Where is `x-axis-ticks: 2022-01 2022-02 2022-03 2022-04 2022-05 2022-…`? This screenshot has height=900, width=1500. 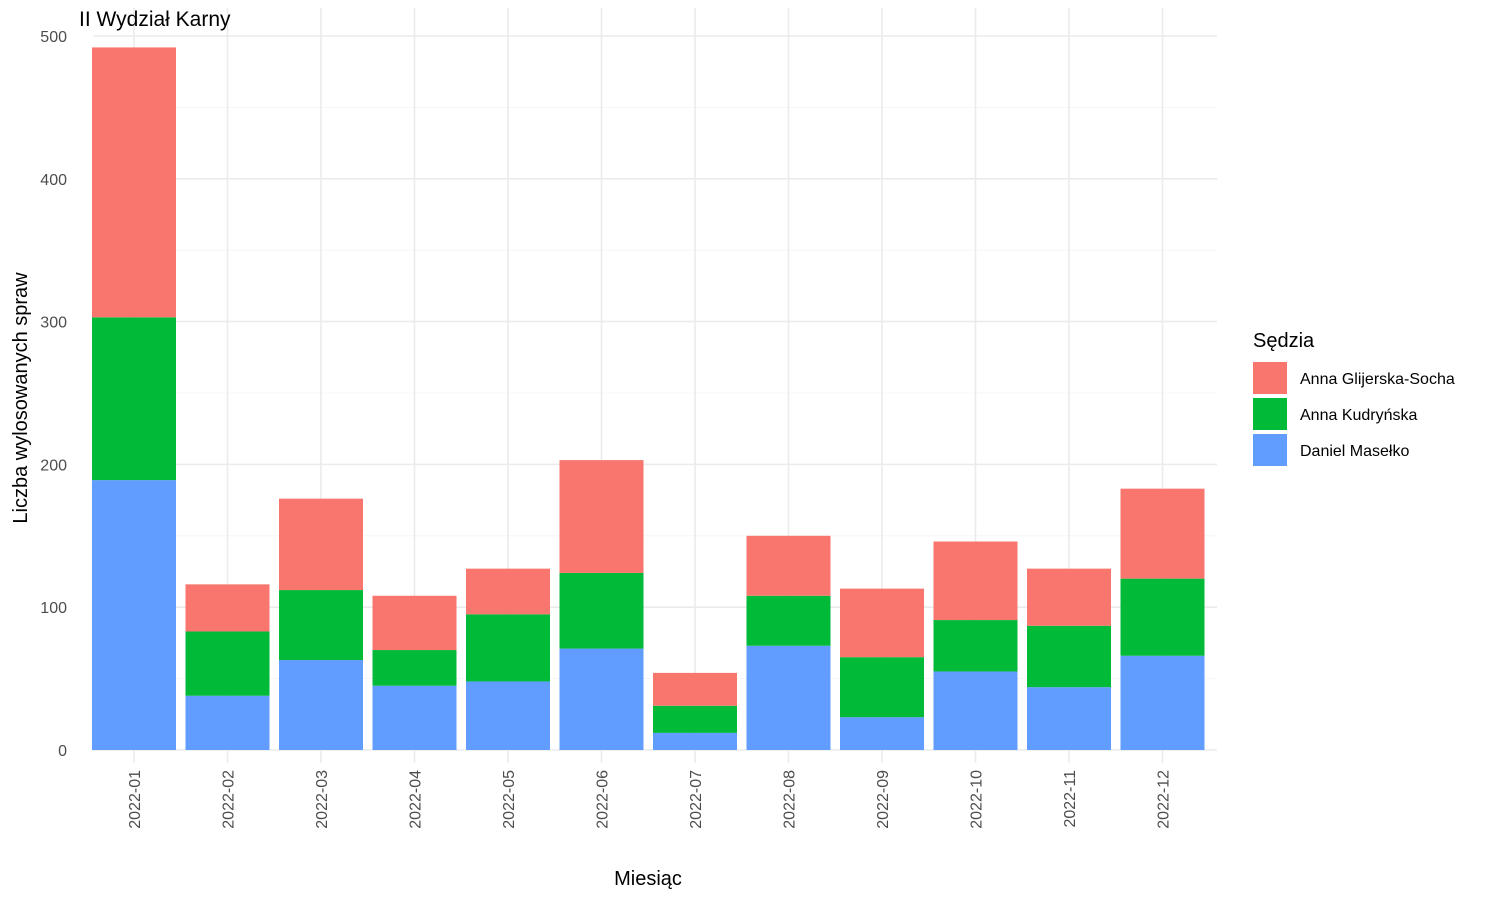
x-axis-ticks: 2022-01 2022-02 2022-03 2022-04 2022-05 2022-… is located at coordinates (650, 799).